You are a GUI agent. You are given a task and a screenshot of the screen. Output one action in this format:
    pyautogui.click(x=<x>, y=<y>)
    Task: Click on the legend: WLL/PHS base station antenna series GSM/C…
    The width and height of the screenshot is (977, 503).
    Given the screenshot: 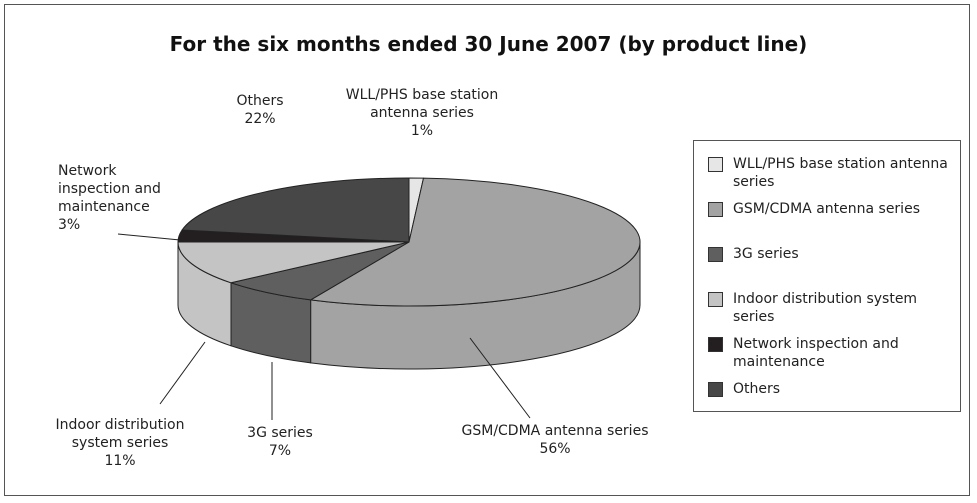 What is the action you would take?
    pyautogui.click(x=827, y=276)
    